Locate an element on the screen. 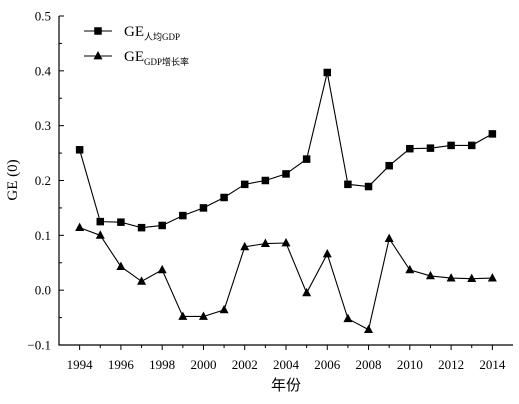 The height and width of the screenshot is (404, 519). legend-item: GE人均GDP is located at coordinates (132, 33).